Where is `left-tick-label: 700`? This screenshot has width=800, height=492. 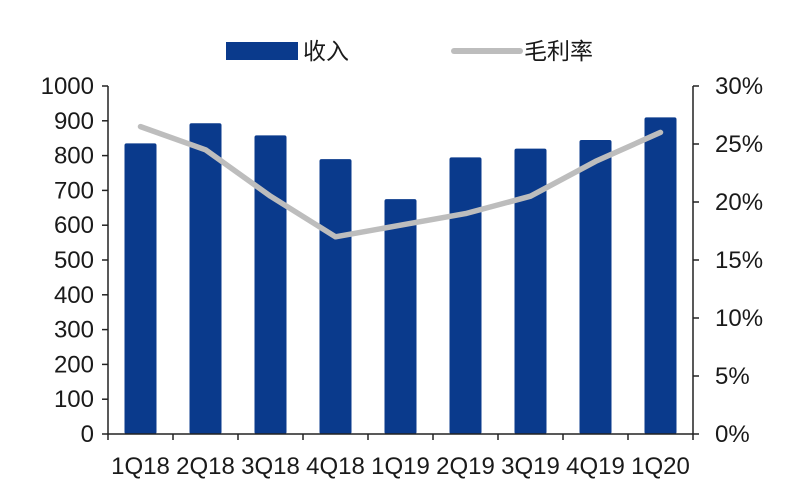
left-tick-label: 700 is located at coordinates (74, 190).